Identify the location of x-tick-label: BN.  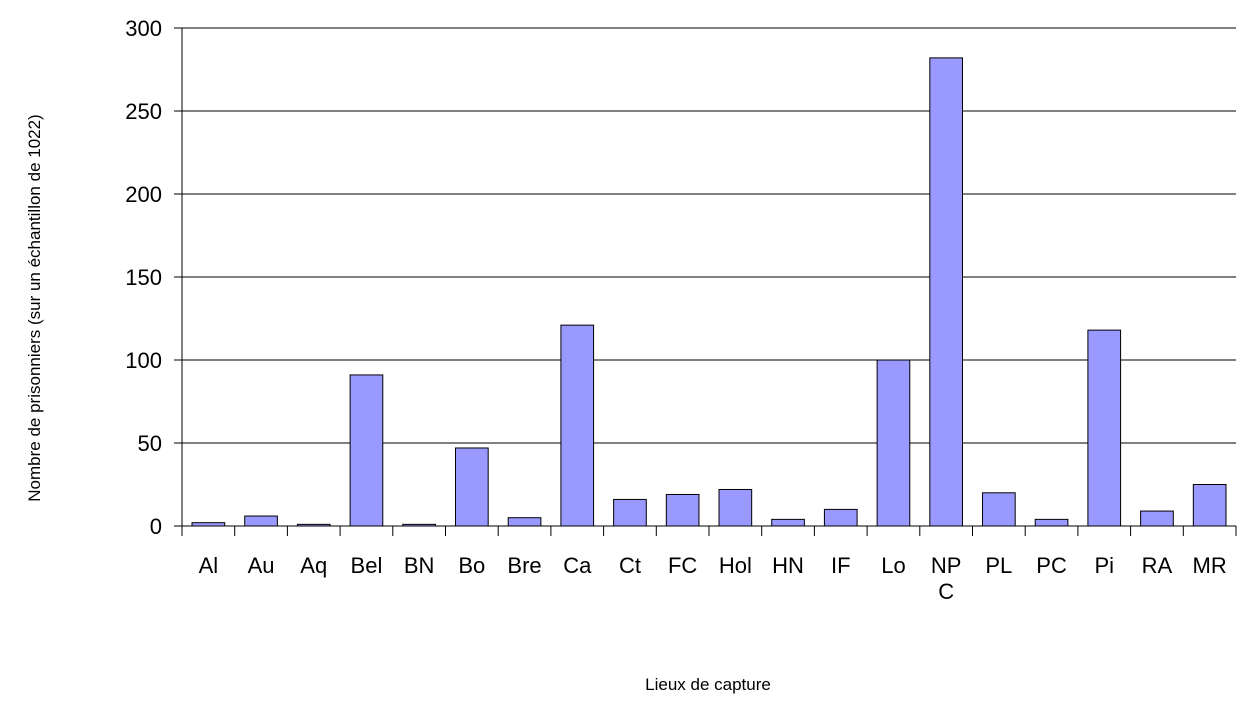
(419, 565).